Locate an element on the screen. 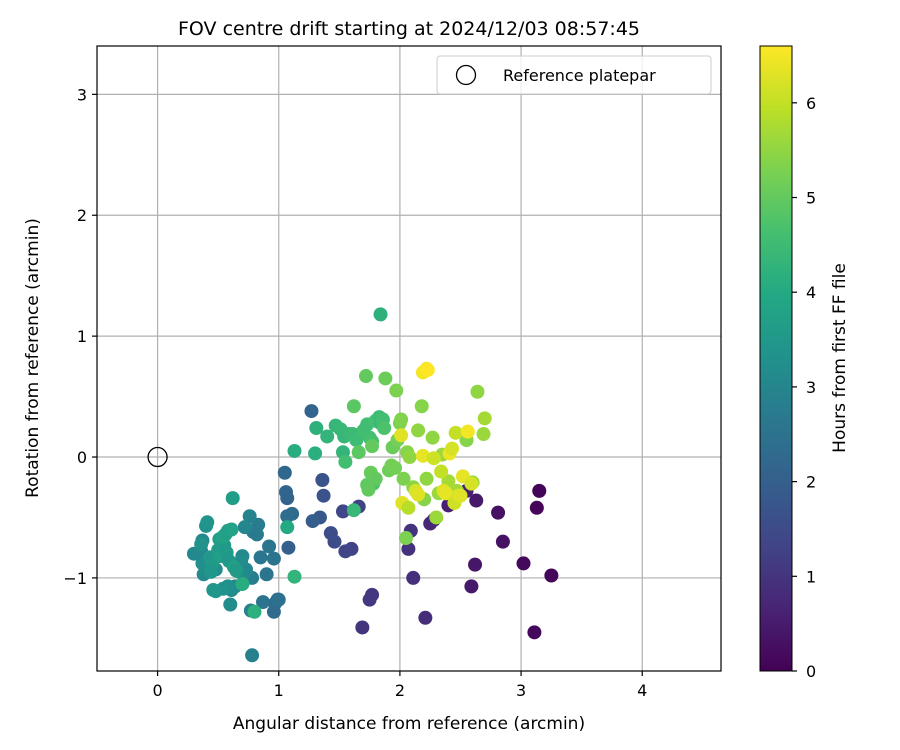 The width and height of the screenshot is (900, 750). y-axis-label: Rotation from reference (arcmin) is located at coordinates (33, 358).